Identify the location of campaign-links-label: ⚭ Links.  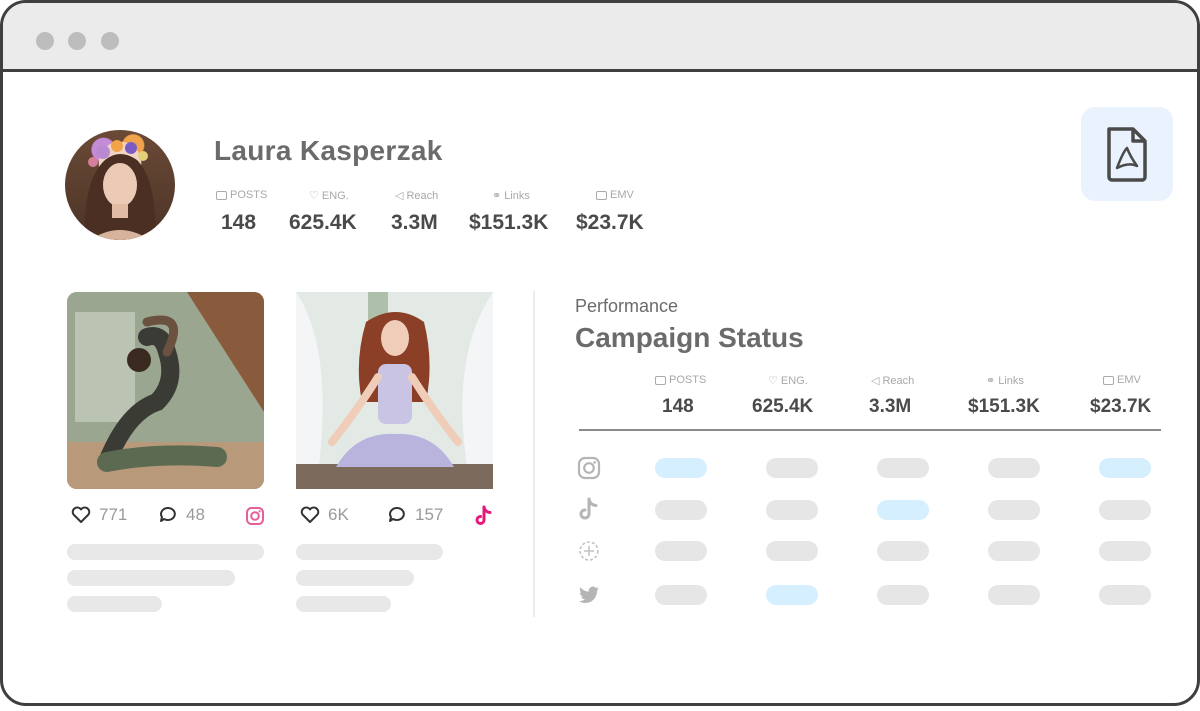
(1005, 381).